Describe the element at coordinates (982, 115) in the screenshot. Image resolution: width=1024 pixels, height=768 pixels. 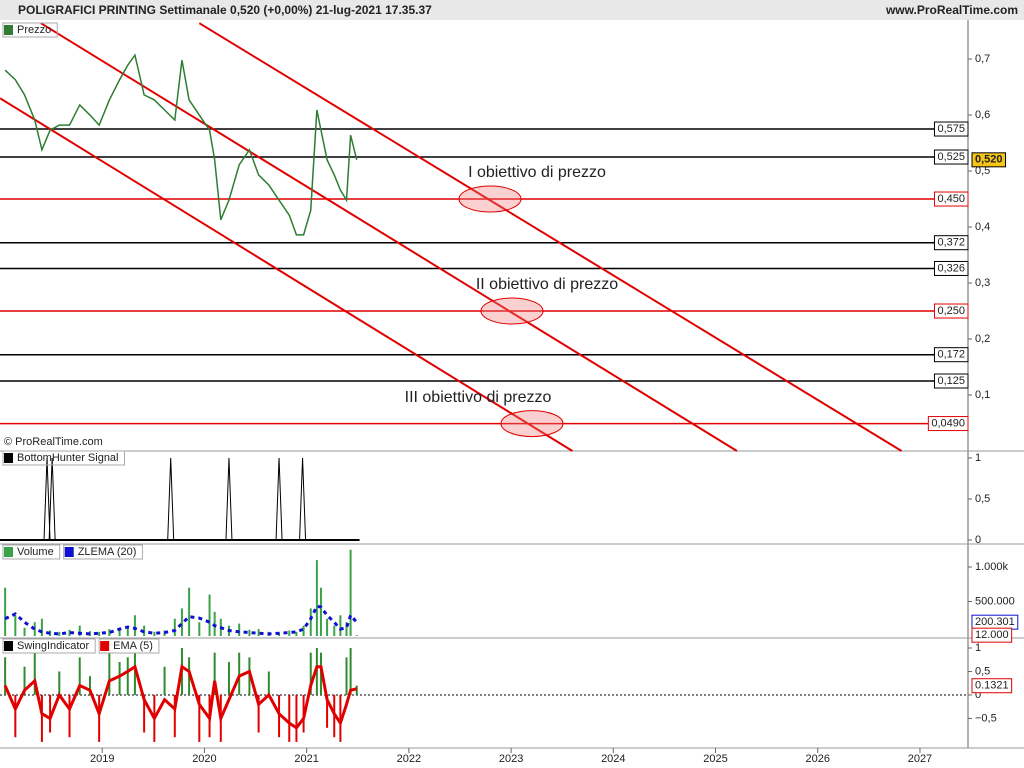
I see `y-tick-label: 0,6` at that location.